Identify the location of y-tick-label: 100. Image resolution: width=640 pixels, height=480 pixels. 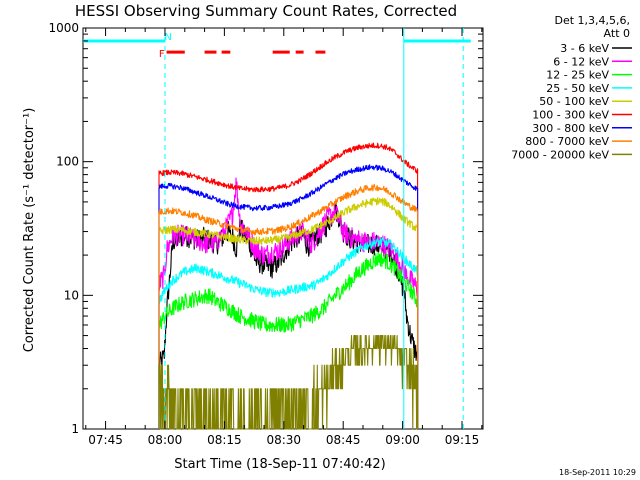
(67, 162).